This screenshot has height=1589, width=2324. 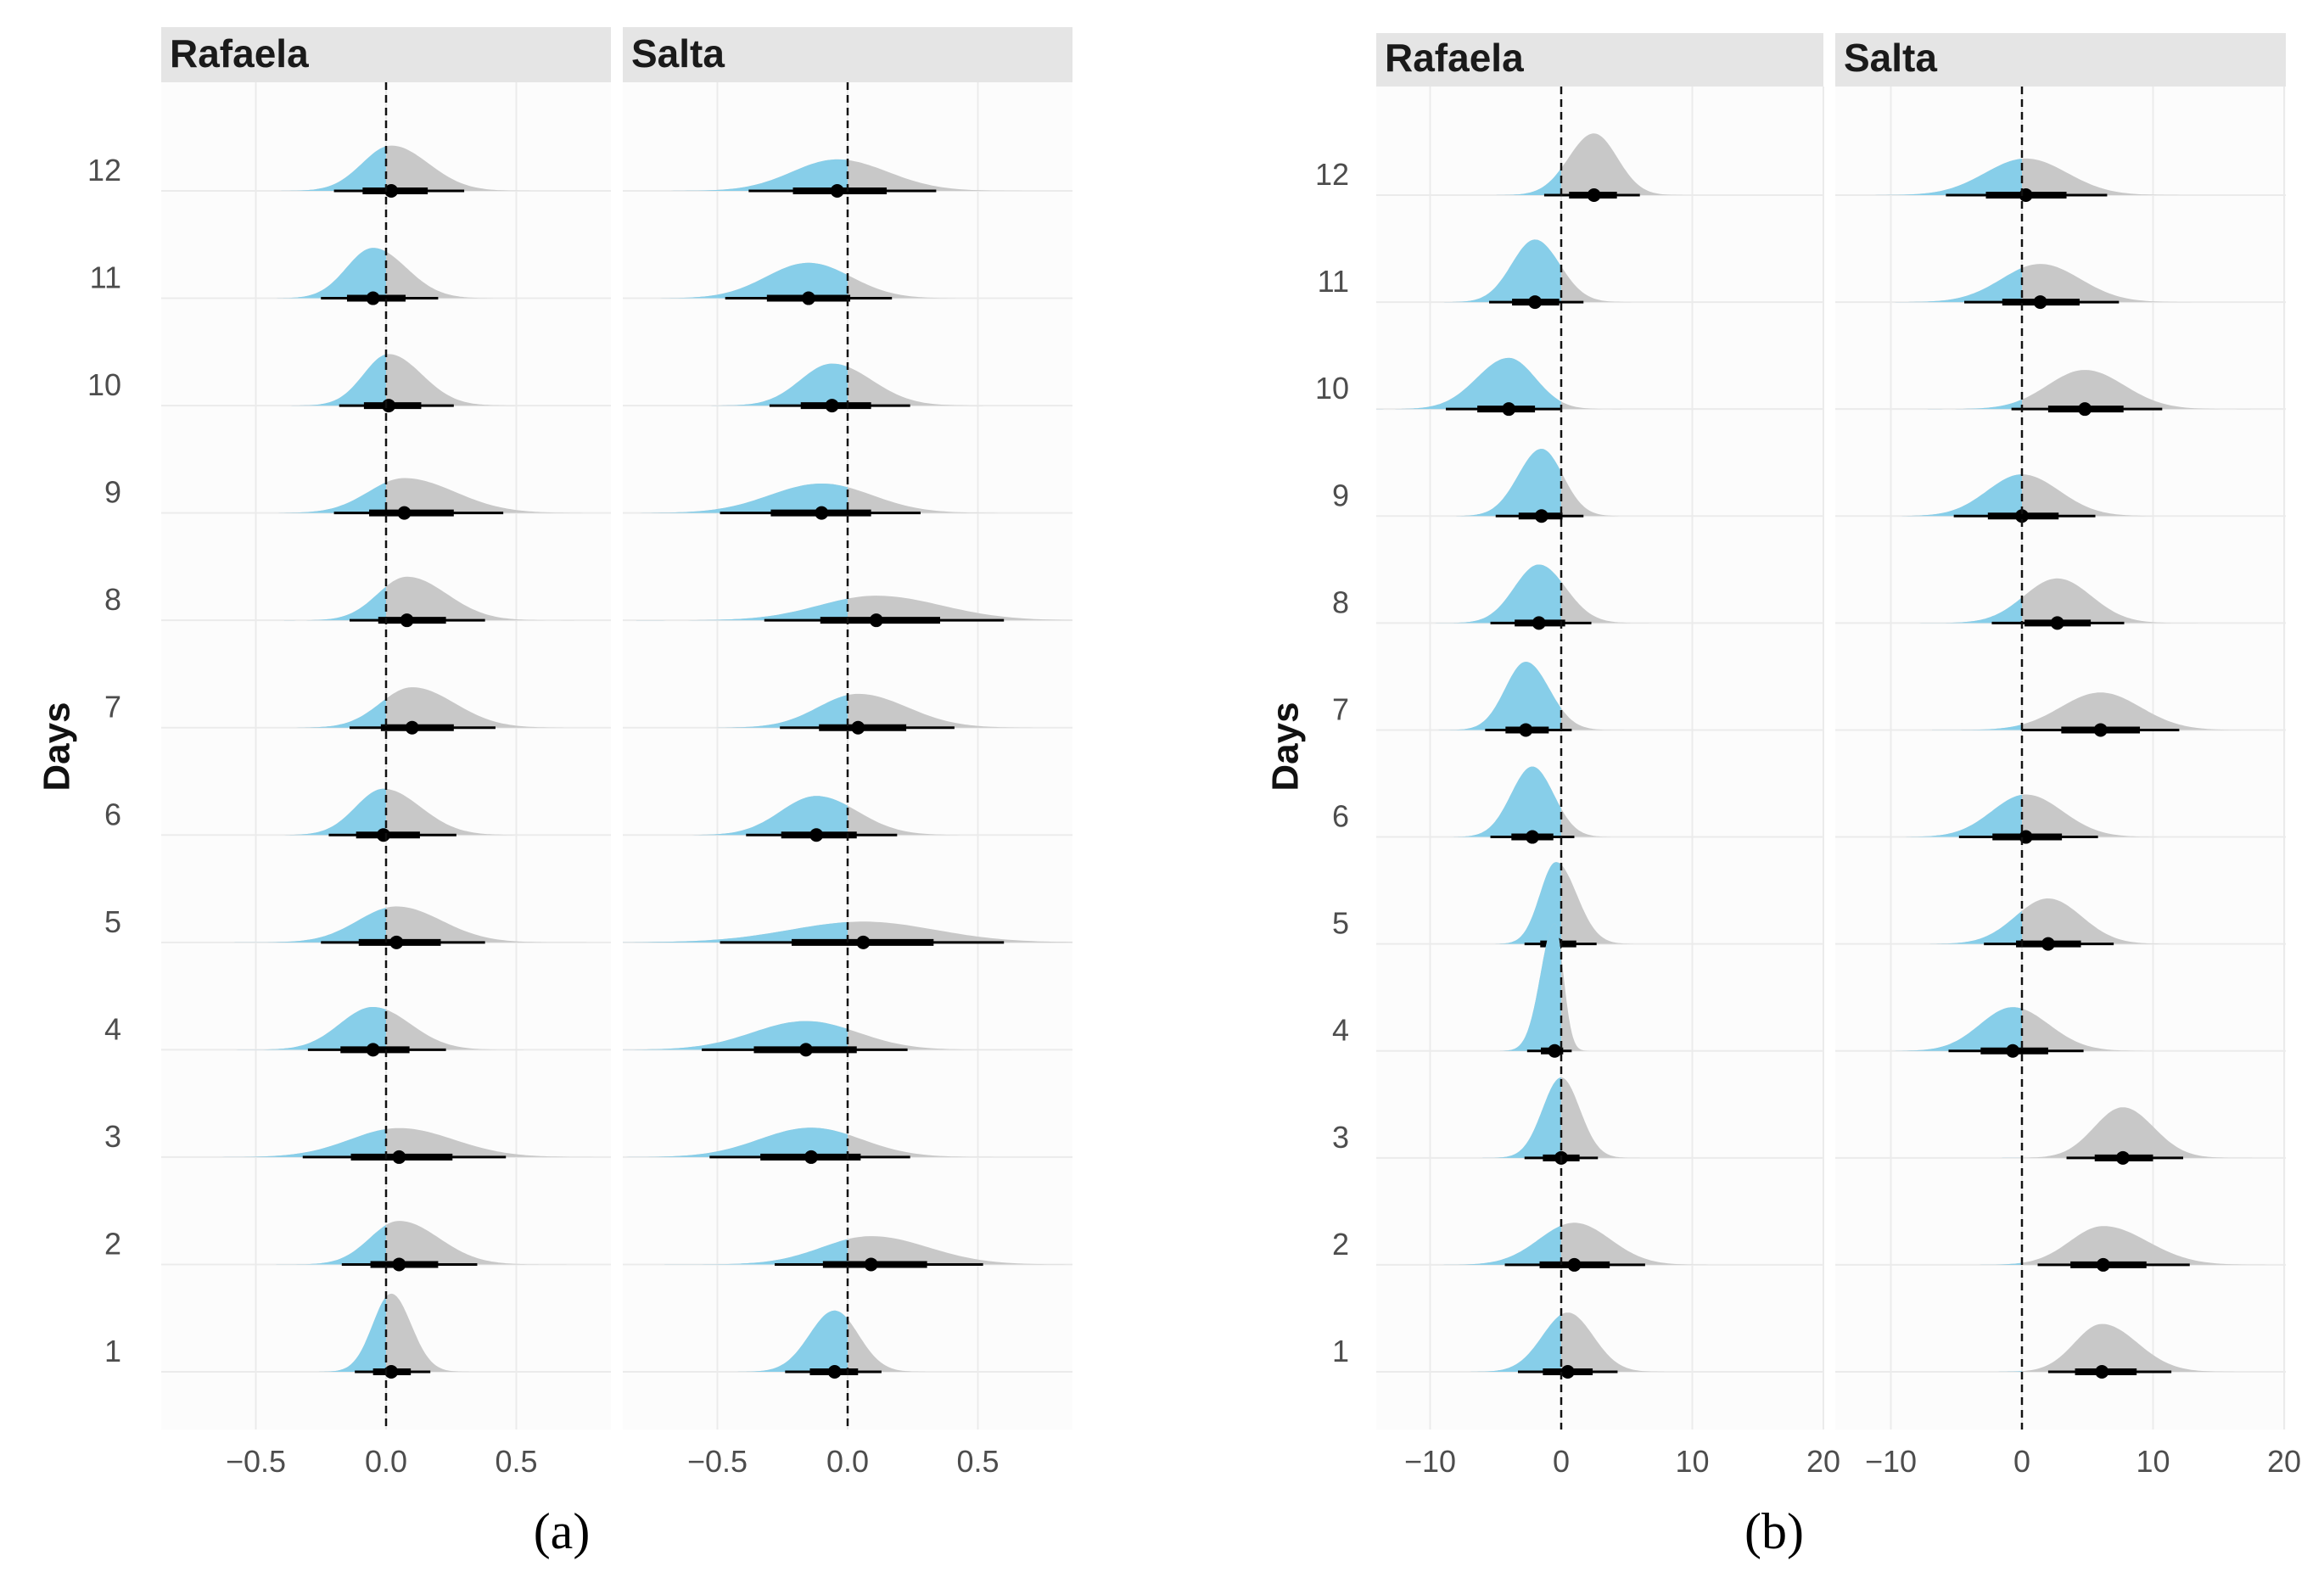 What do you see at coordinates (1340, 602) in the screenshot?
I see `y-tick-label: 8` at bounding box center [1340, 602].